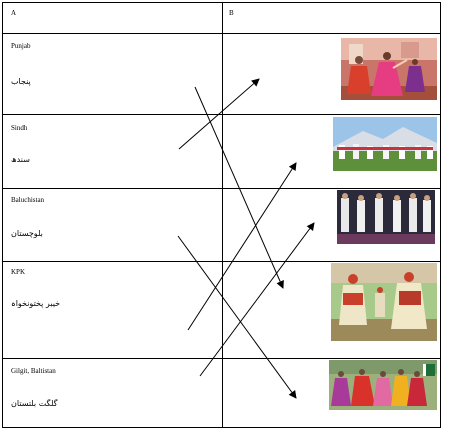 The image size is (456, 445). What do you see at coordinates (384, 302) in the screenshot?
I see `kpk-dance-photo` at bounding box center [384, 302].